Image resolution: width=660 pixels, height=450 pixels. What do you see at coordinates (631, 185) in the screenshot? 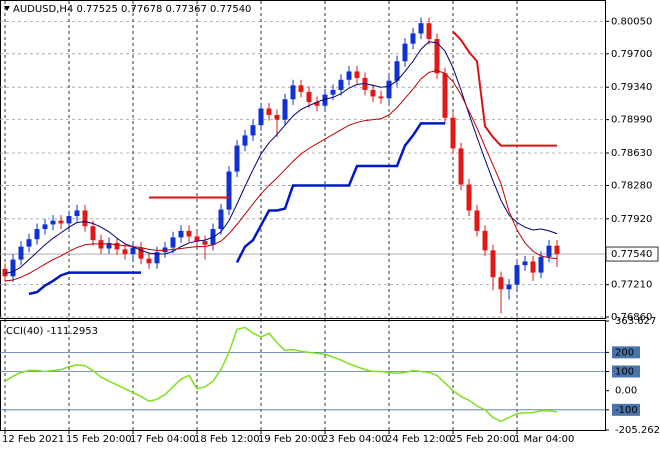
I see `y-tick-label: 0.78280` at bounding box center [631, 185].